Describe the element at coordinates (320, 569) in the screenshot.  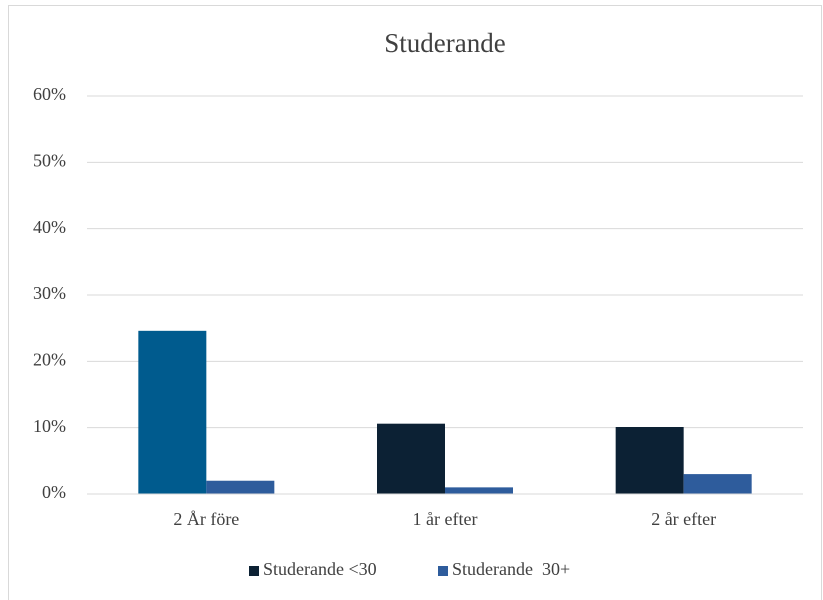
I see `legend-label: Studerande <30` at that location.